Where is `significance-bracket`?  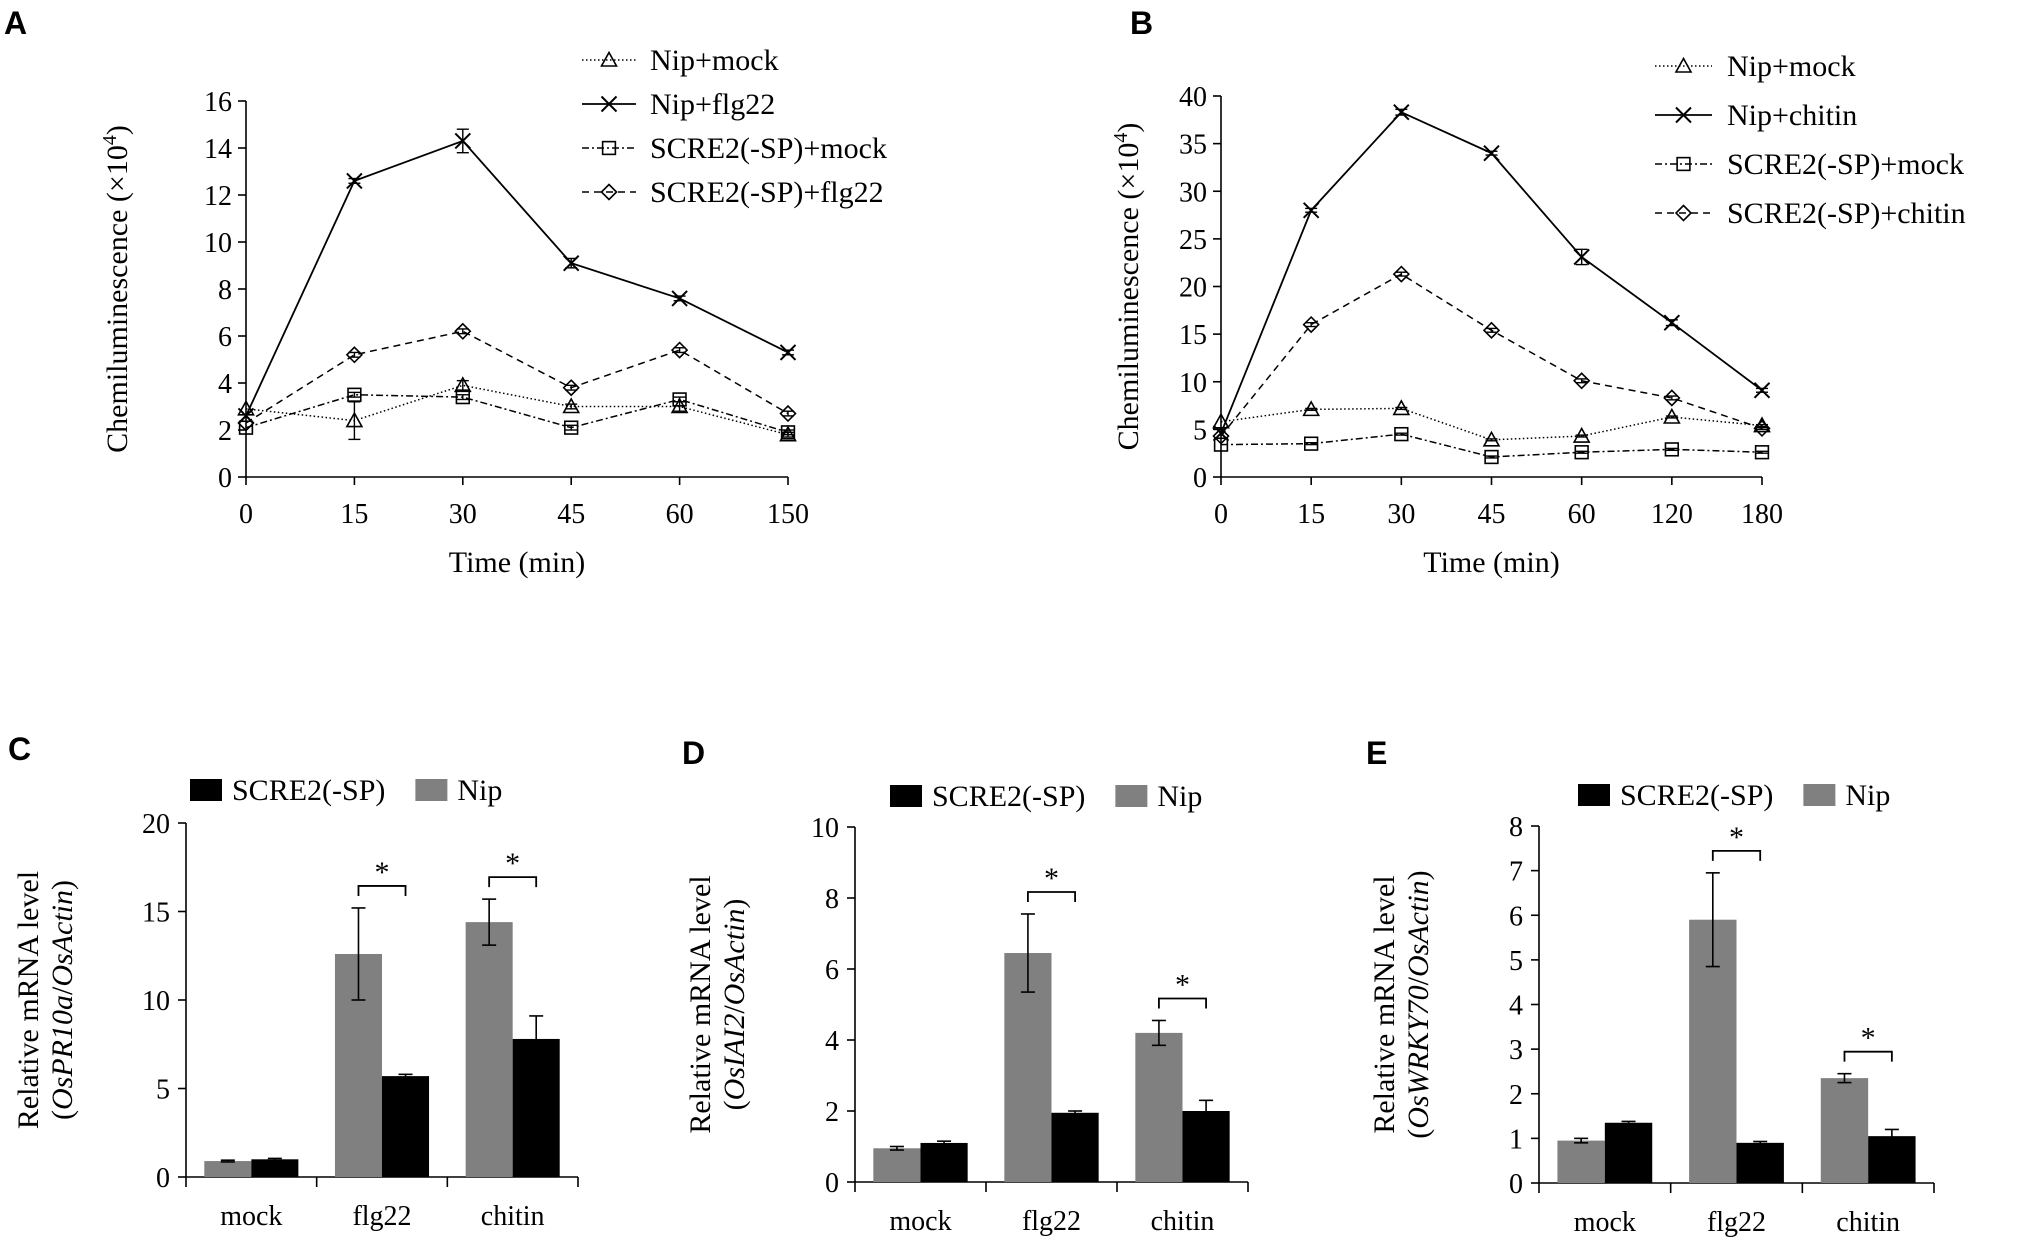
significance-bracket is located at coordinates (1868, 1056).